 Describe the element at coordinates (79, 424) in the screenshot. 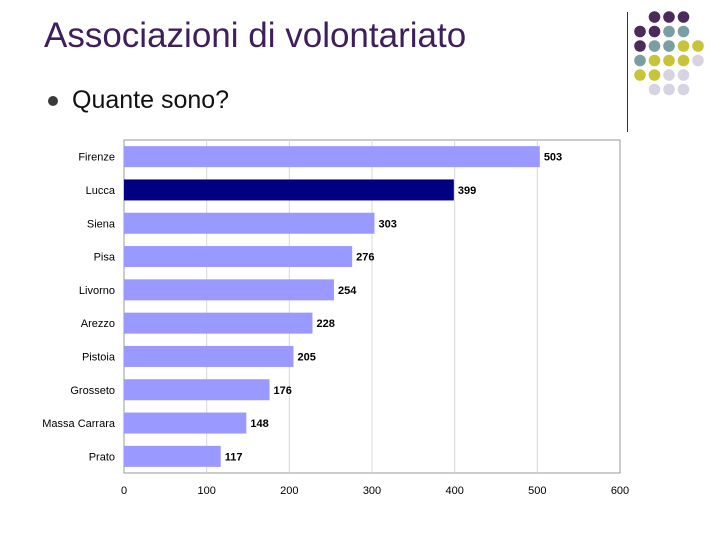

I see `category-label: Massa Carrara` at that location.